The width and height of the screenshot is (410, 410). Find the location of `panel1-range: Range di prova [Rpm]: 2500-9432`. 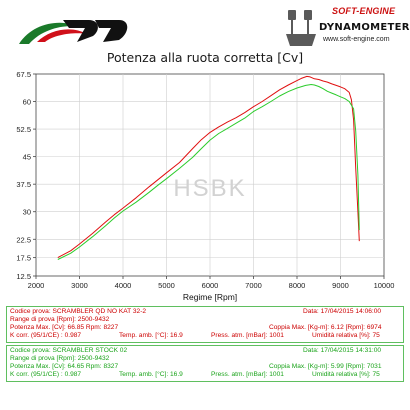

panel1-range: Range di prova [Rpm]: 2500-9432 is located at coordinates (60, 319).